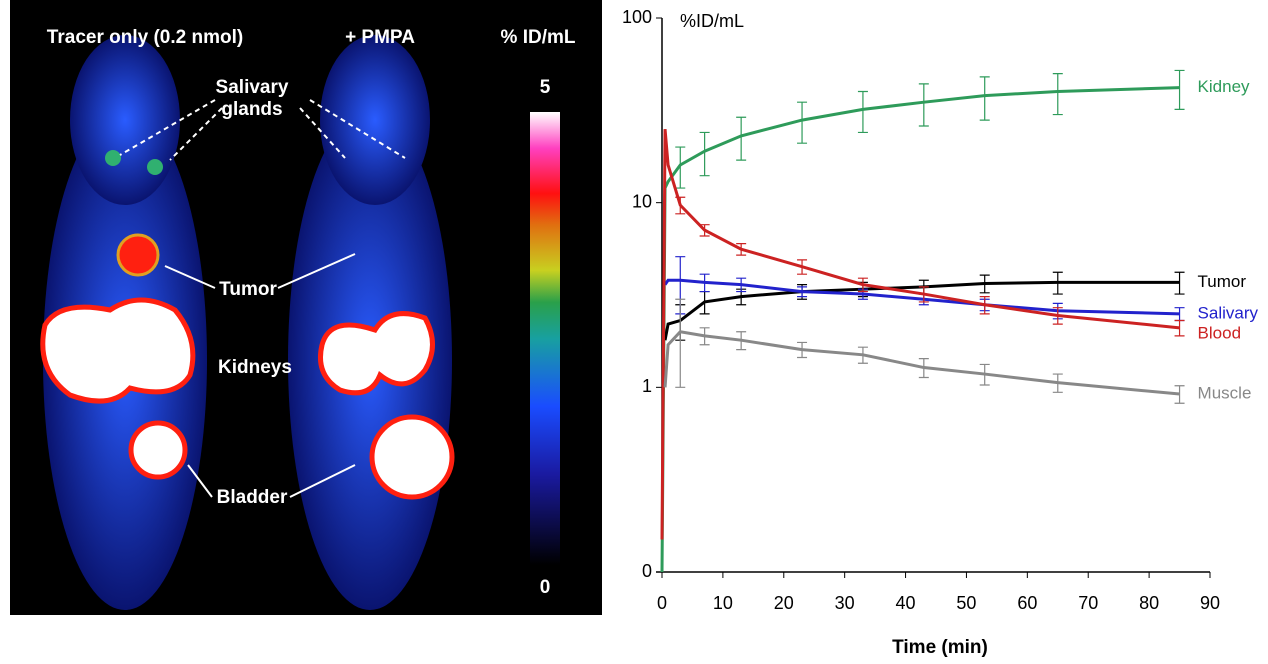  I want to click on series-label: Muscle, so click(1225, 393).